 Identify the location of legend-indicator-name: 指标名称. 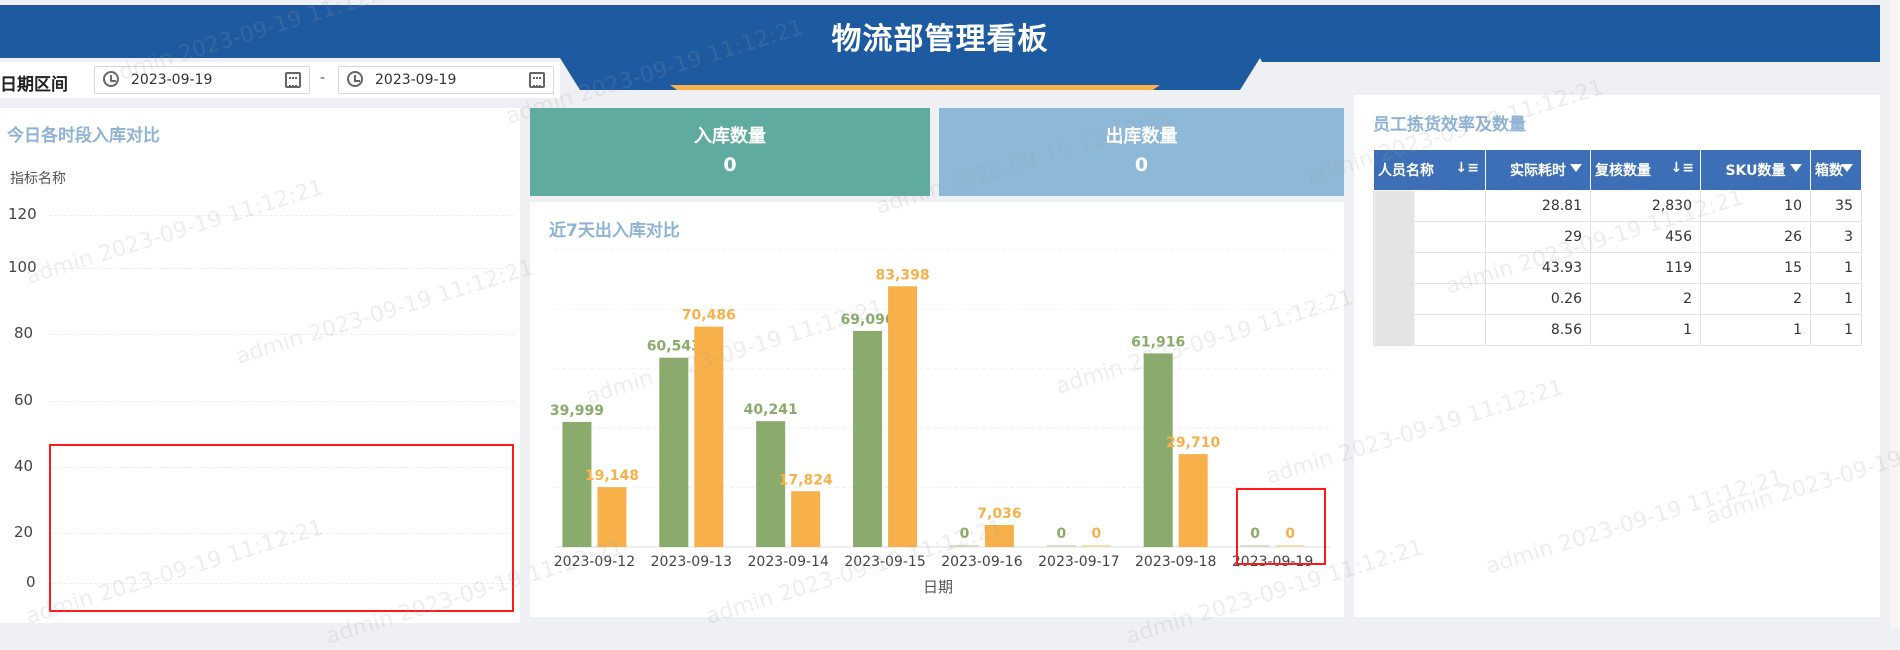
(38, 179).